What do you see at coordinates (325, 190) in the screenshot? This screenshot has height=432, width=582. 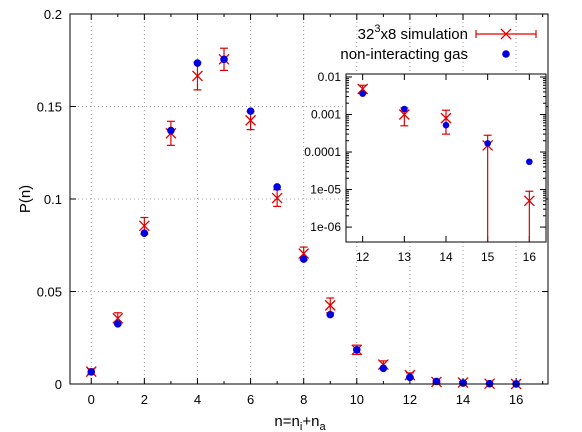 I see `inset-y-tick-label: 1e-05` at bounding box center [325, 190].